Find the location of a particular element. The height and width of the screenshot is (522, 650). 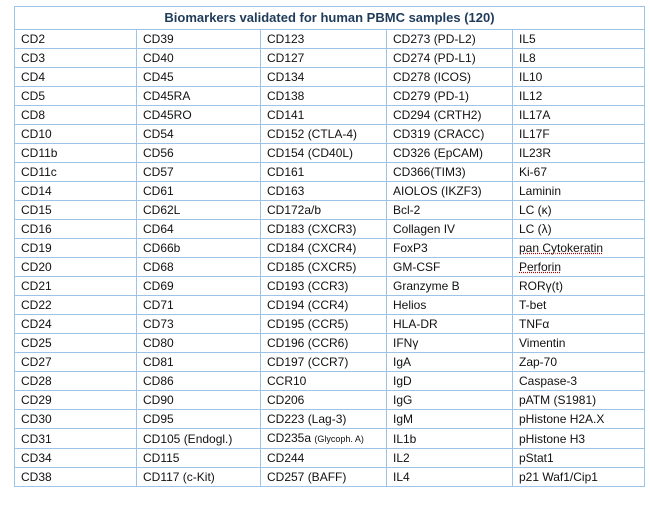

biomarker-cell: CD69 is located at coordinates (198, 286).